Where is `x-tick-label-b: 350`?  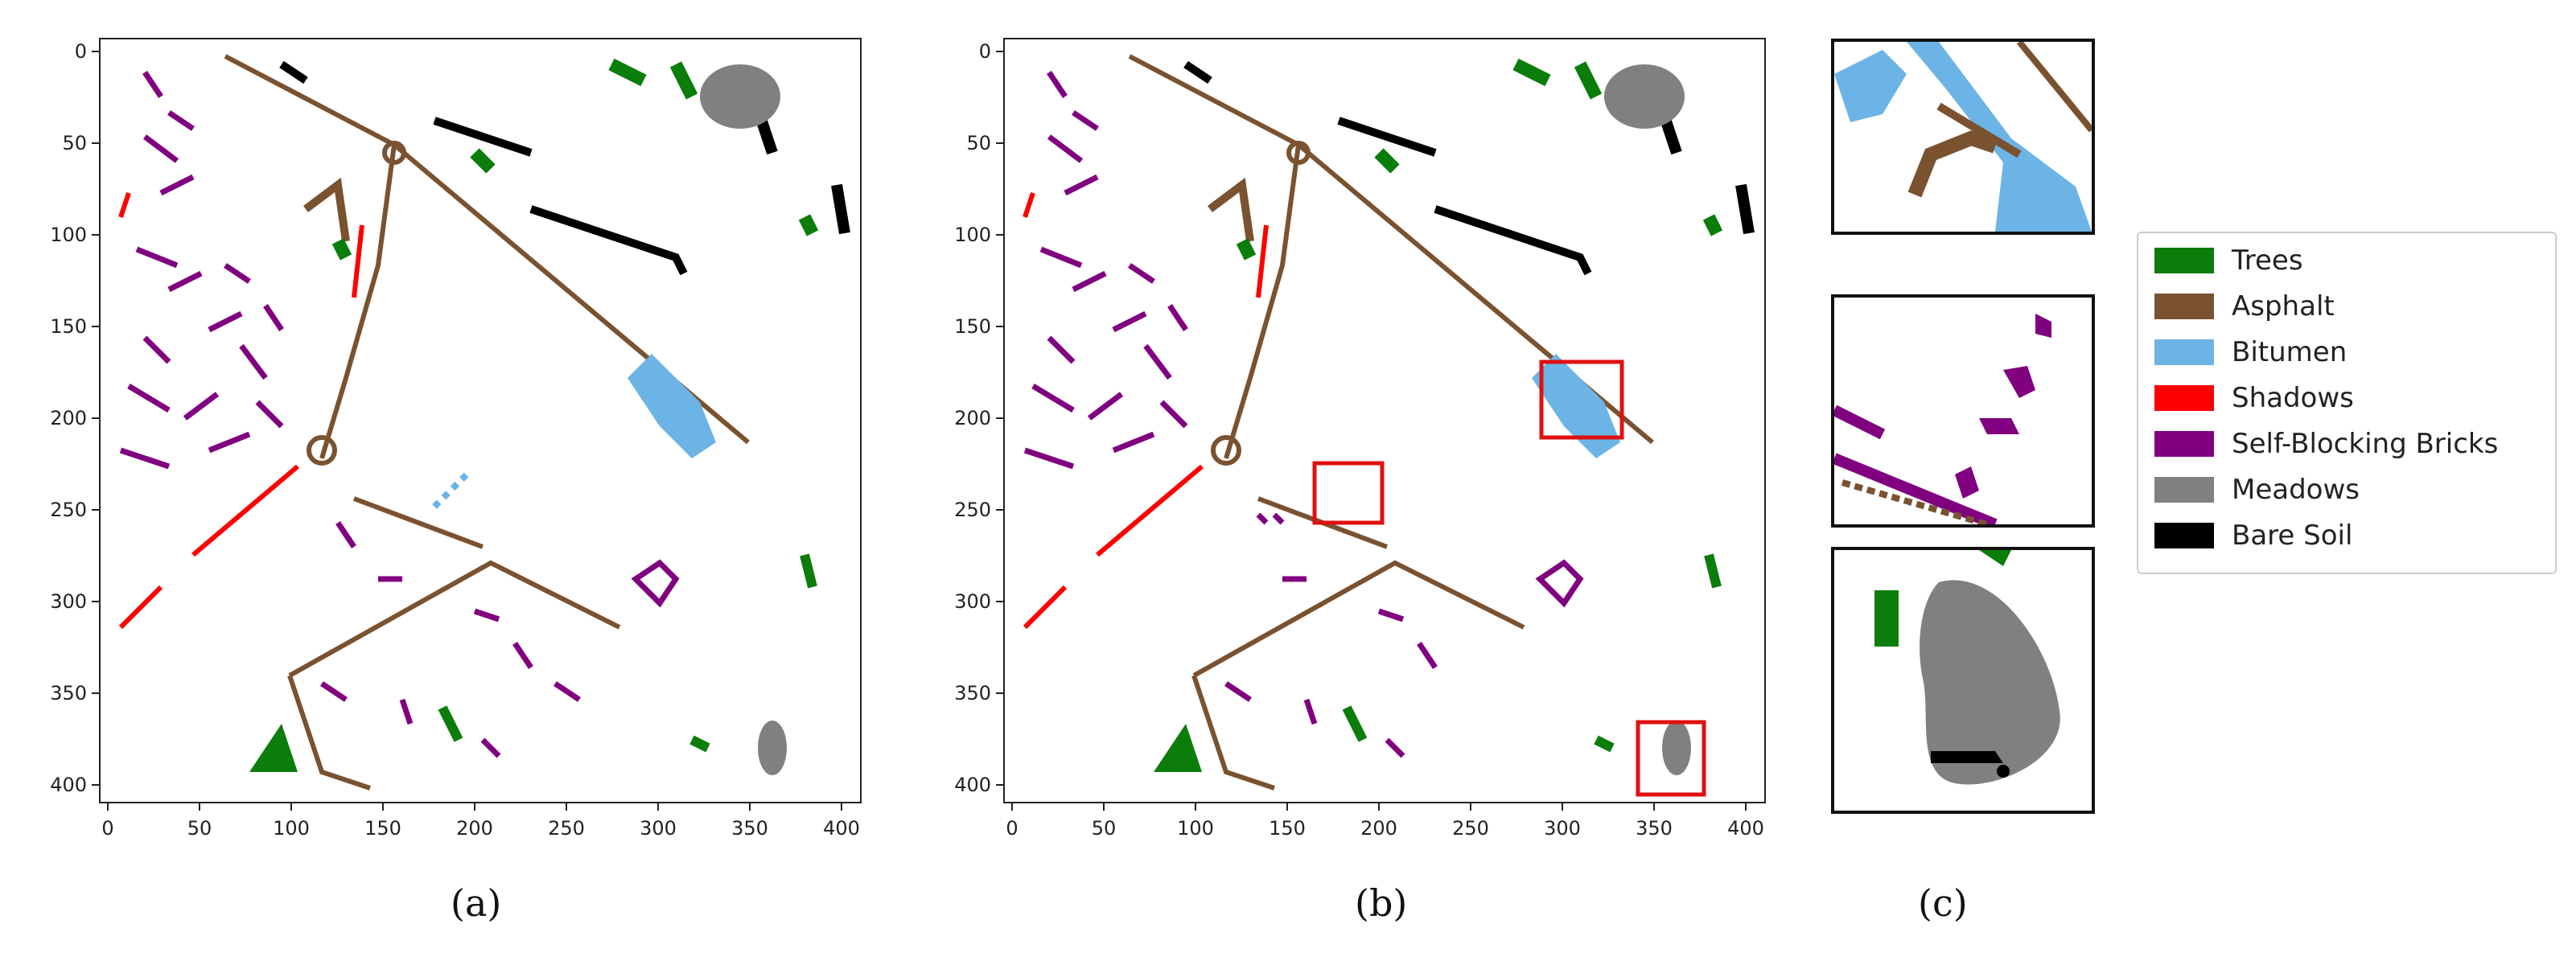 x-tick-label-b: 350 is located at coordinates (1654, 828).